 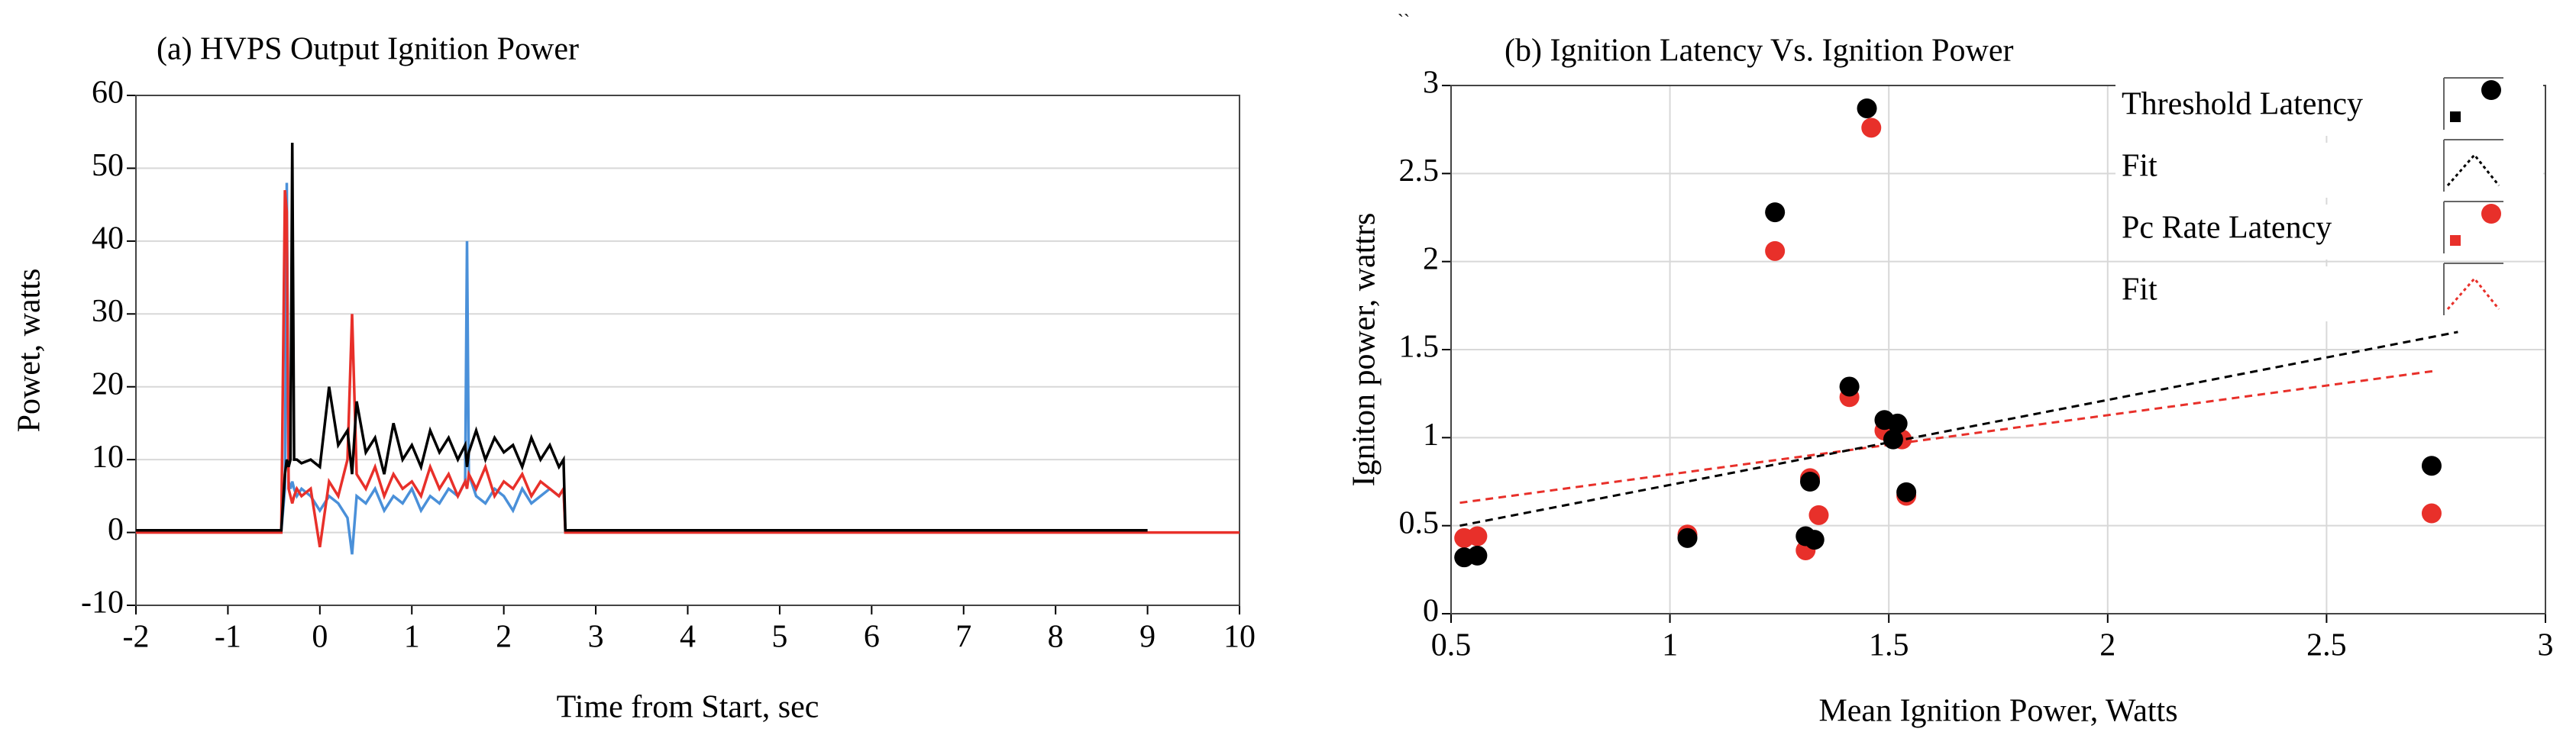 I want to click on x-tick-label: 2.5, so click(x=2326, y=645).